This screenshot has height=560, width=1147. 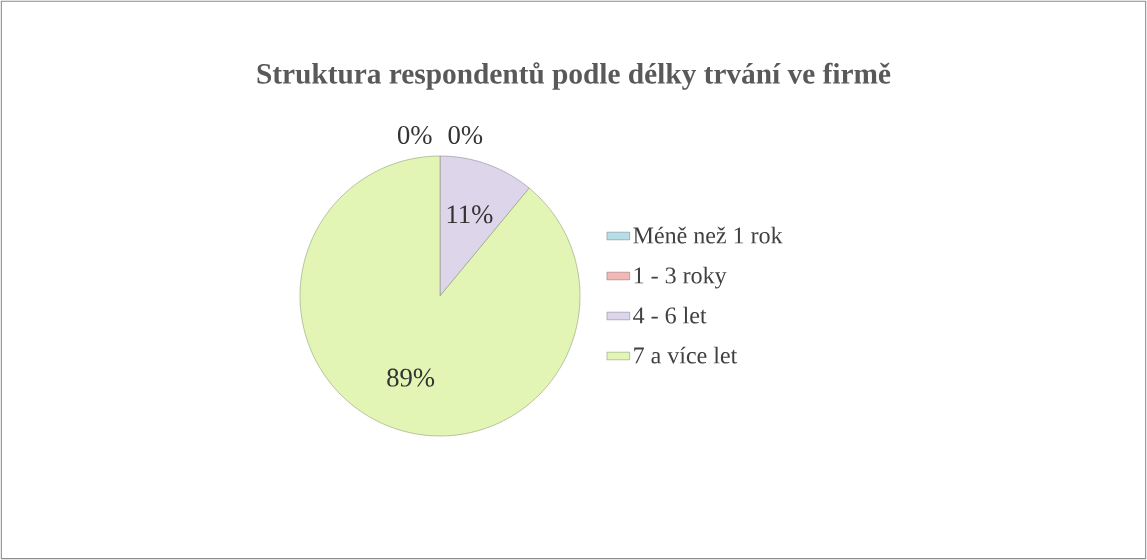 I want to click on legend-label: 7 a více let, so click(x=686, y=355).